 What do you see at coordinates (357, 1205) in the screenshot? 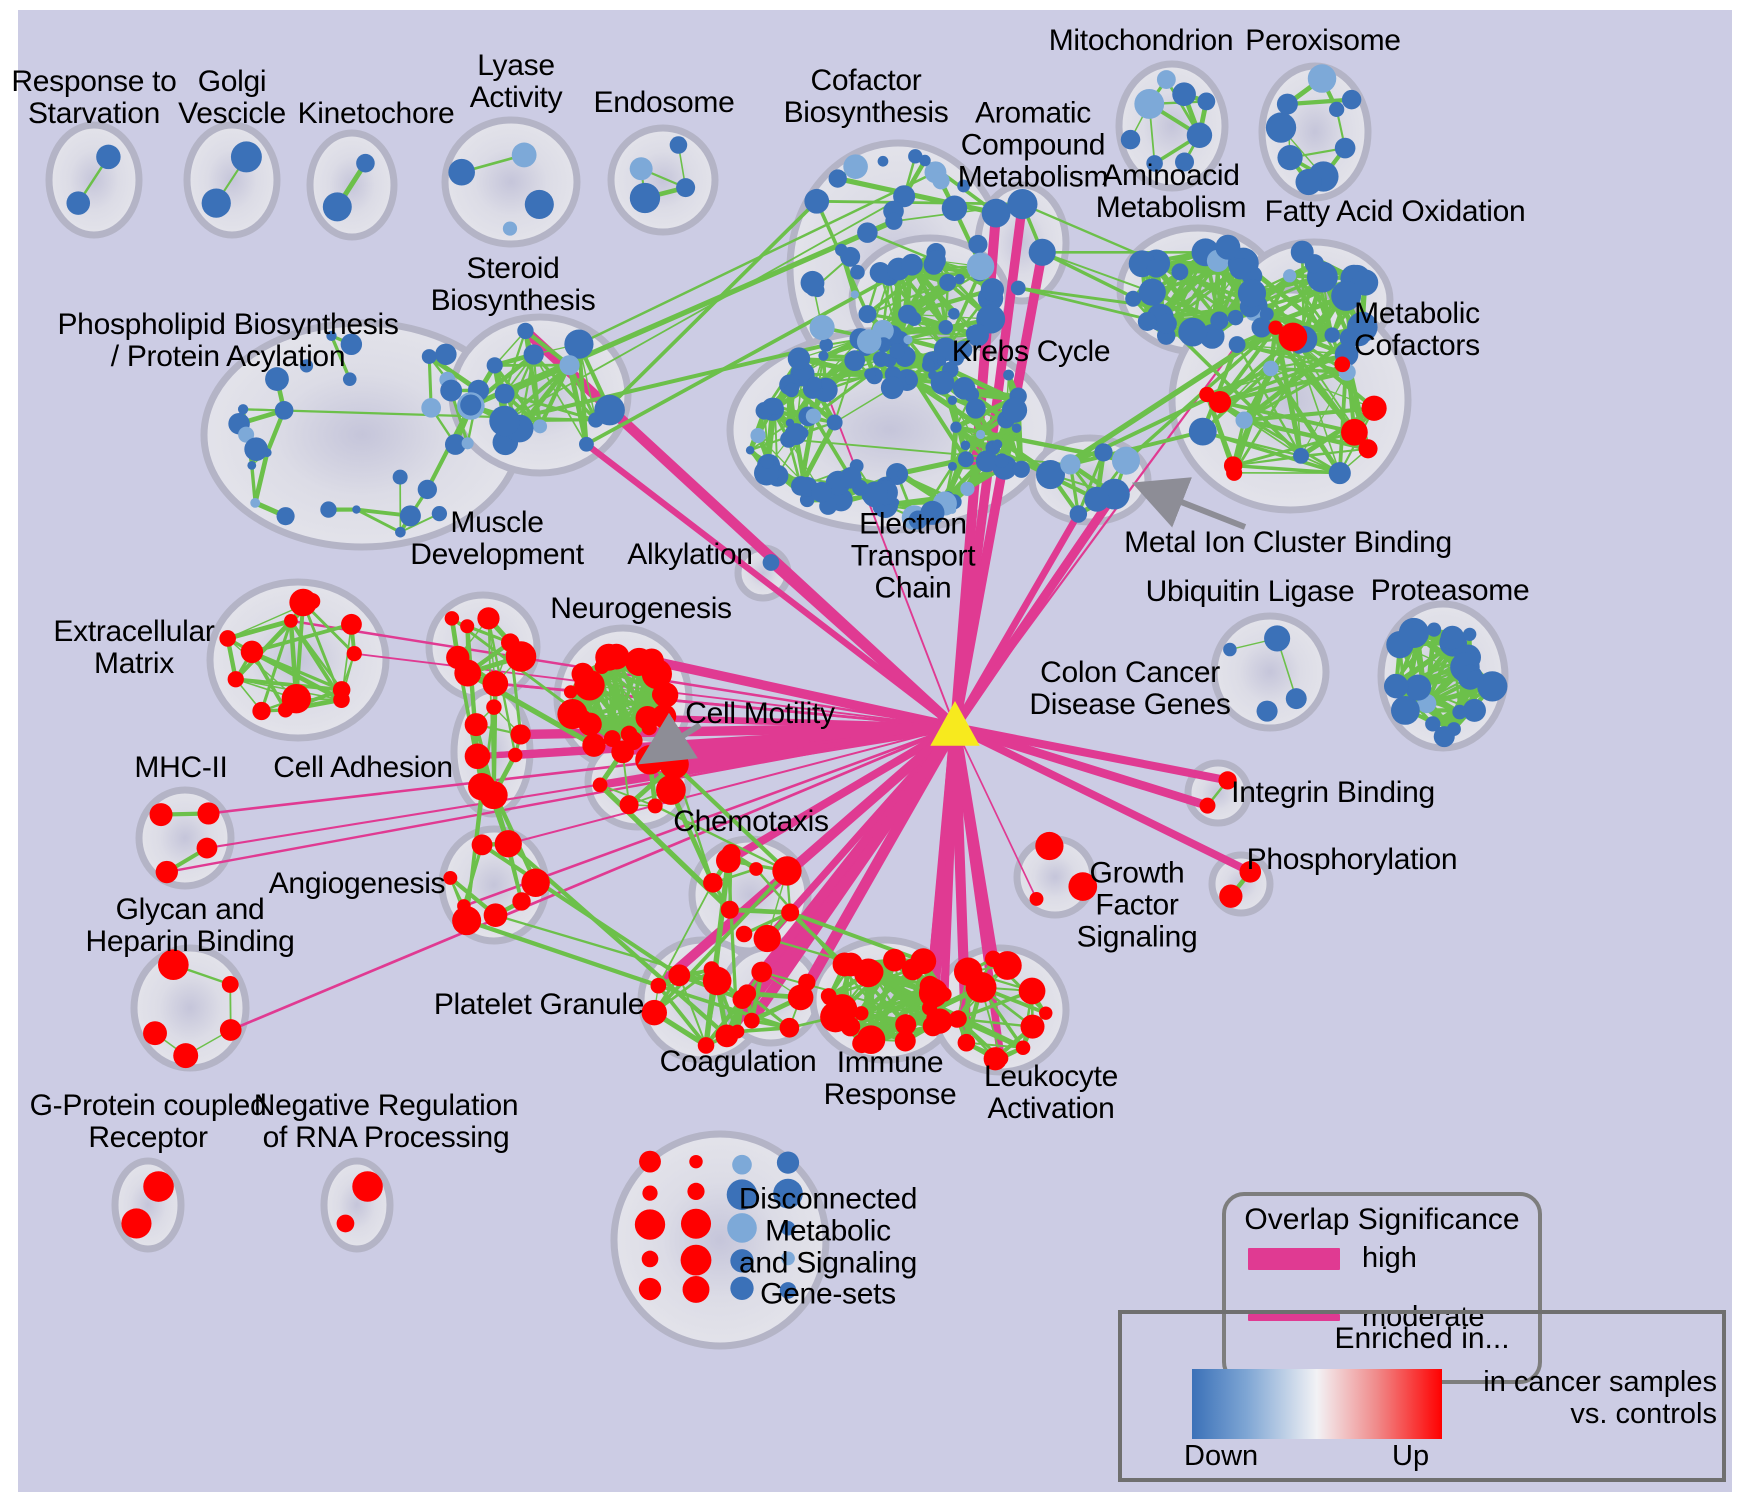
I see `cluster-bubble-negative-regulation-rna` at bounding box center [357, 1205].